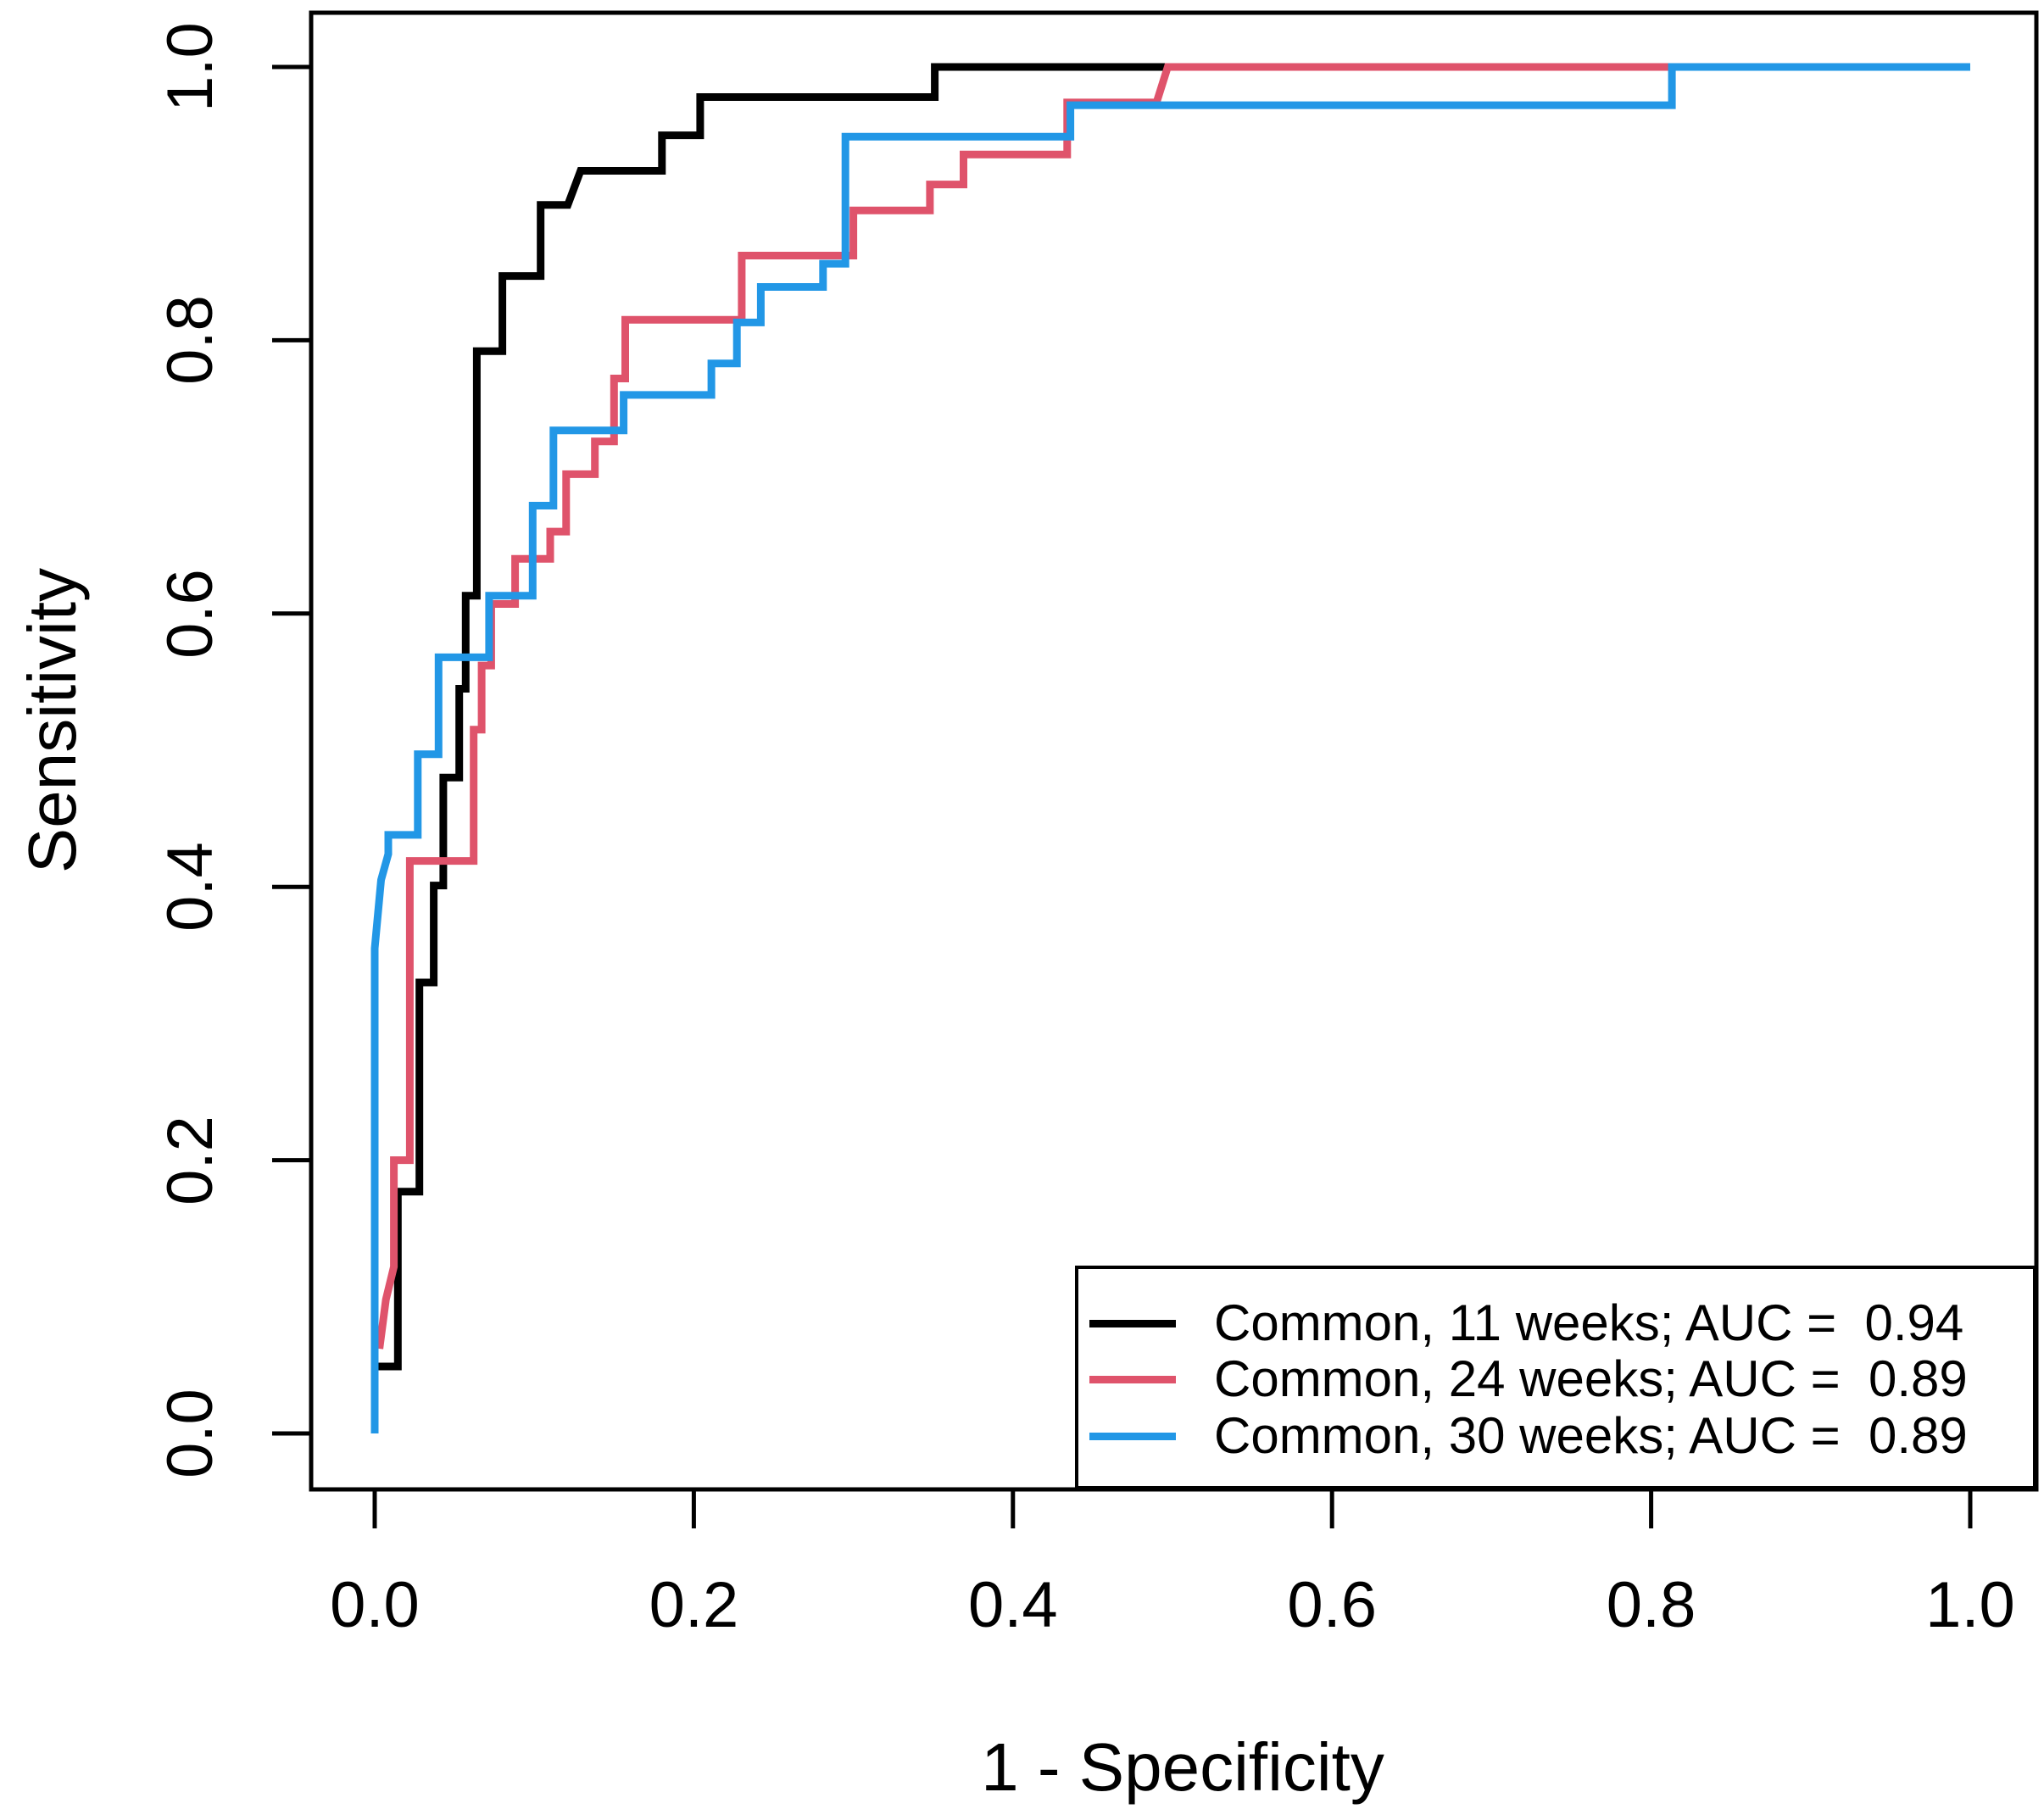 This screenshot has width=2044, height=1820. I want to click on x-tick-label: 0.6, so click(1332, 1605).